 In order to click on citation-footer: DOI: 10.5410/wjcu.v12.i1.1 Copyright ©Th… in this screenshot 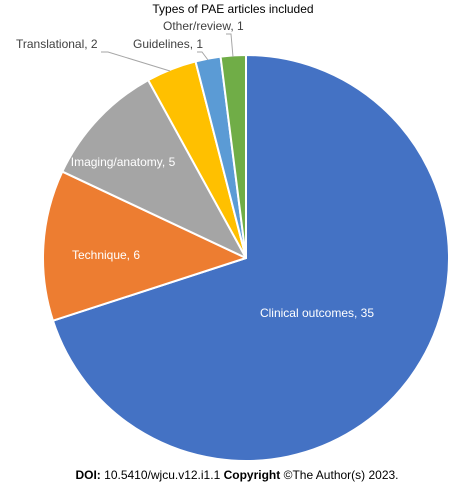, I will do `click(237, 475)`.